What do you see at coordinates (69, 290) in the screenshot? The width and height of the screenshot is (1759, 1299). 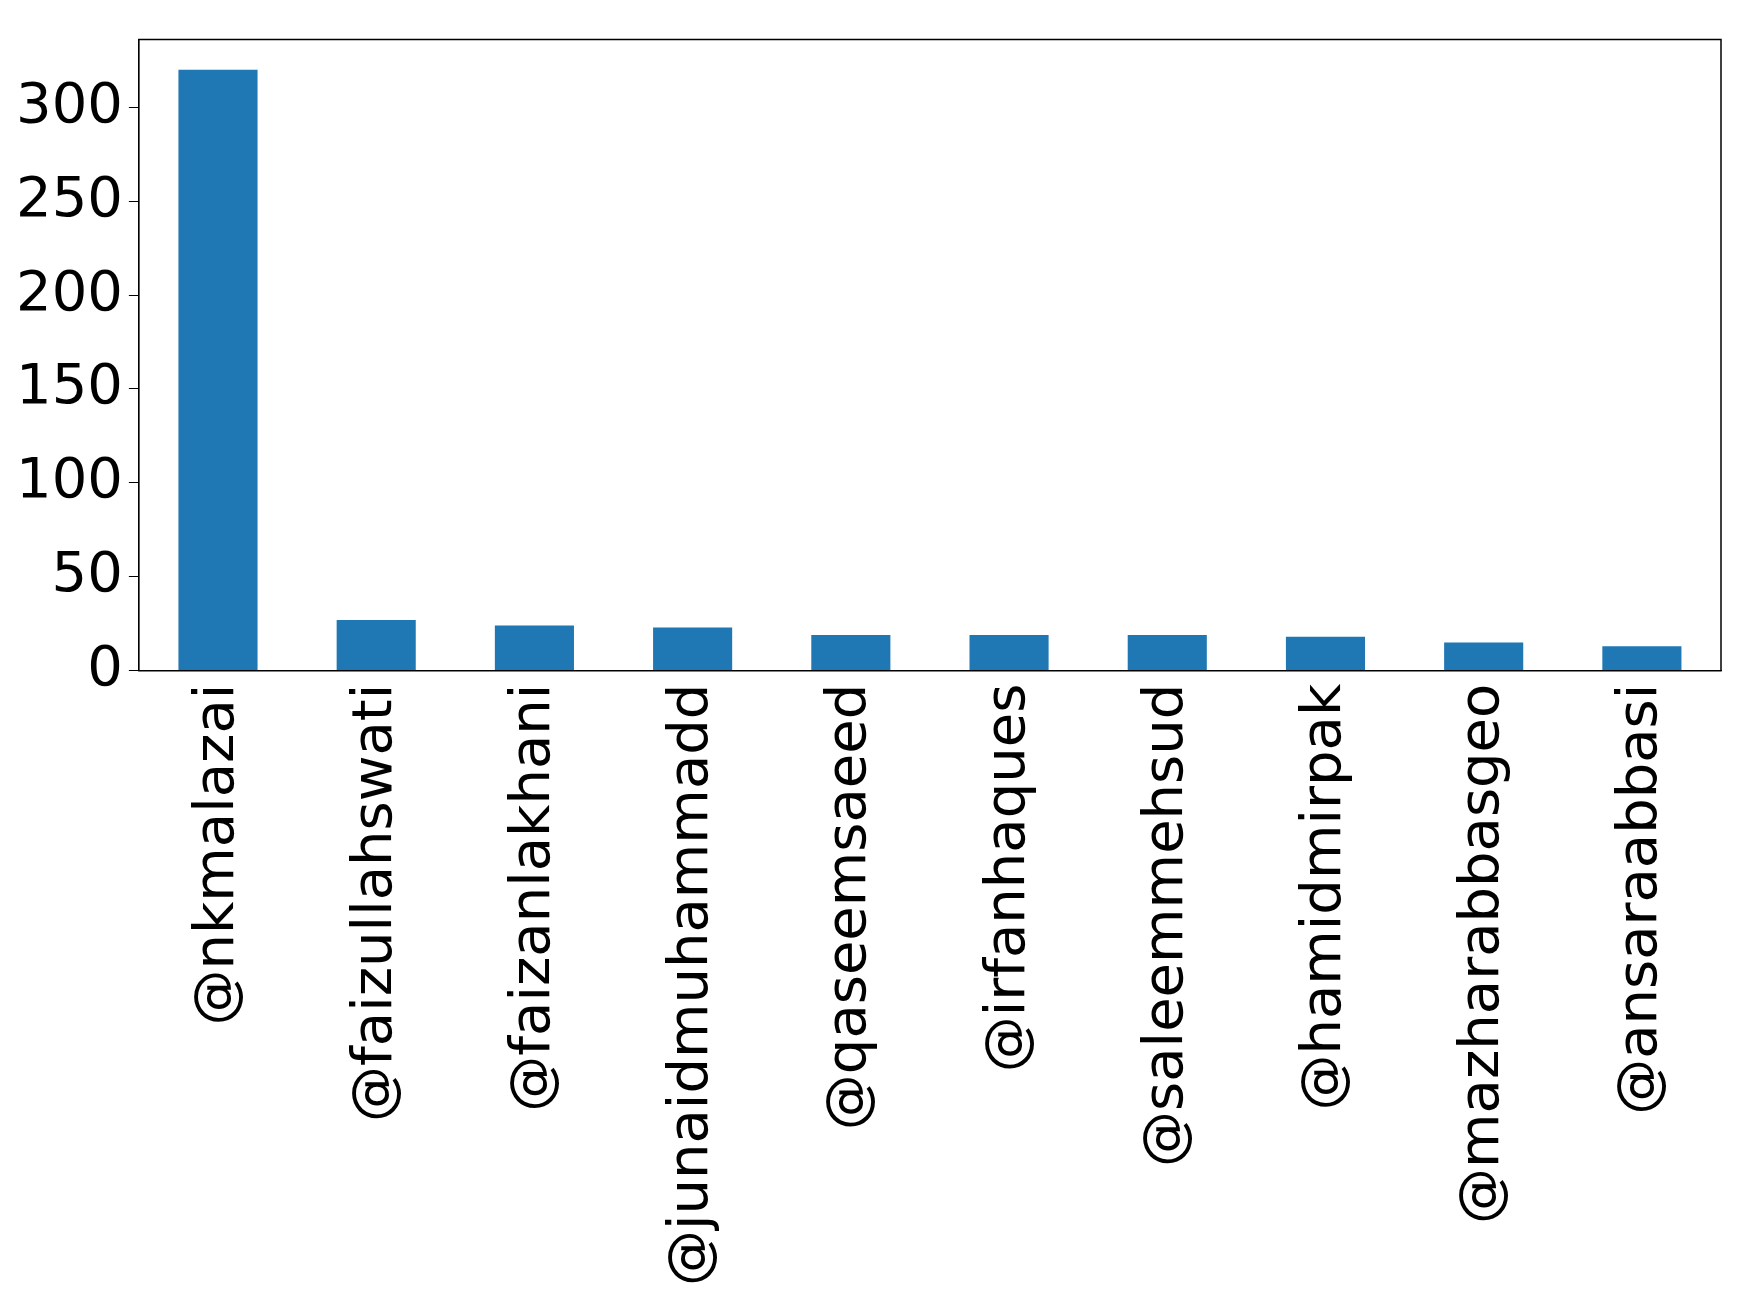 I see `y-tick-label: 200` at bounding box center [69, 290].